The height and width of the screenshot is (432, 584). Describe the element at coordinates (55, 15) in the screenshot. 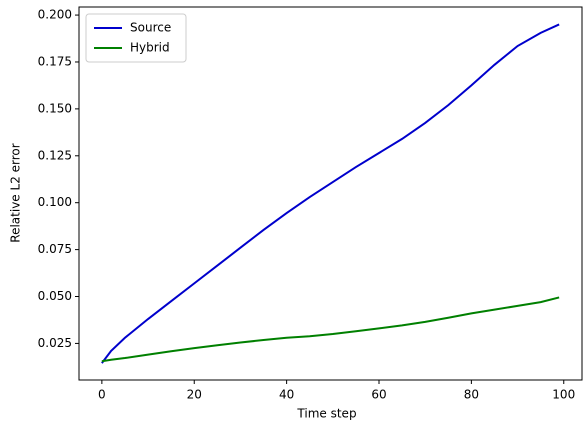

I see `y-tick-label: 0.200` at that location.